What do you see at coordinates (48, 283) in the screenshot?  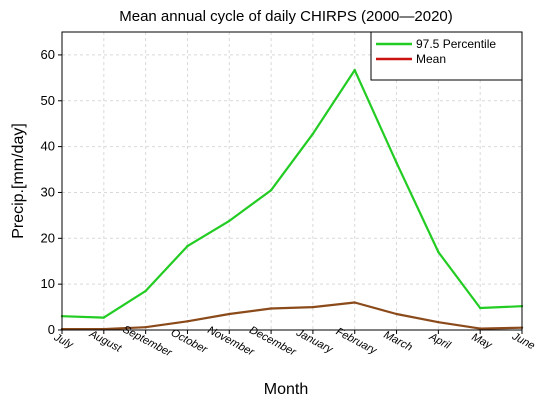 I see `y-tick-label: 10` at bounding box center [48, 283].